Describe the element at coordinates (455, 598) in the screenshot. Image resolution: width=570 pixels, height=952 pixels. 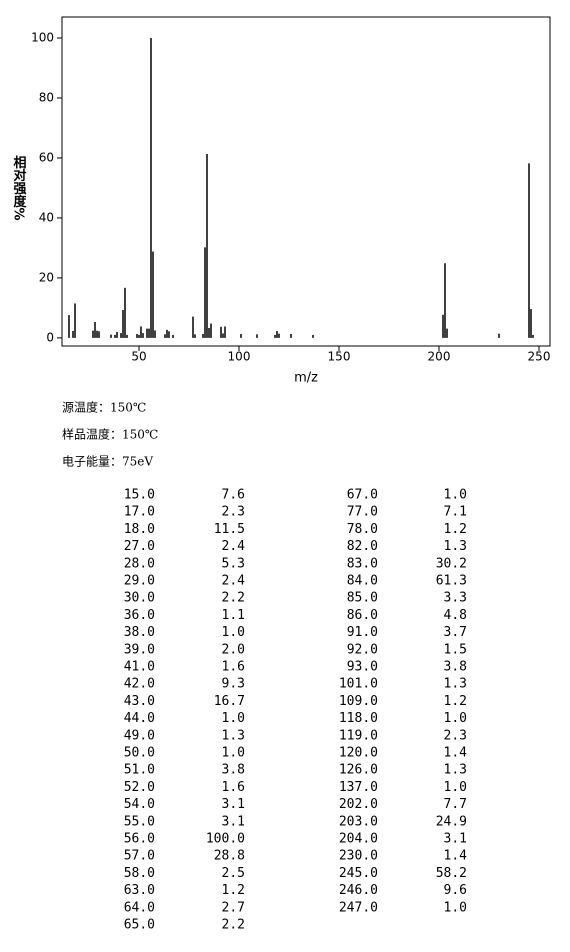
I see `intensity-cell: 3.3` at that location.